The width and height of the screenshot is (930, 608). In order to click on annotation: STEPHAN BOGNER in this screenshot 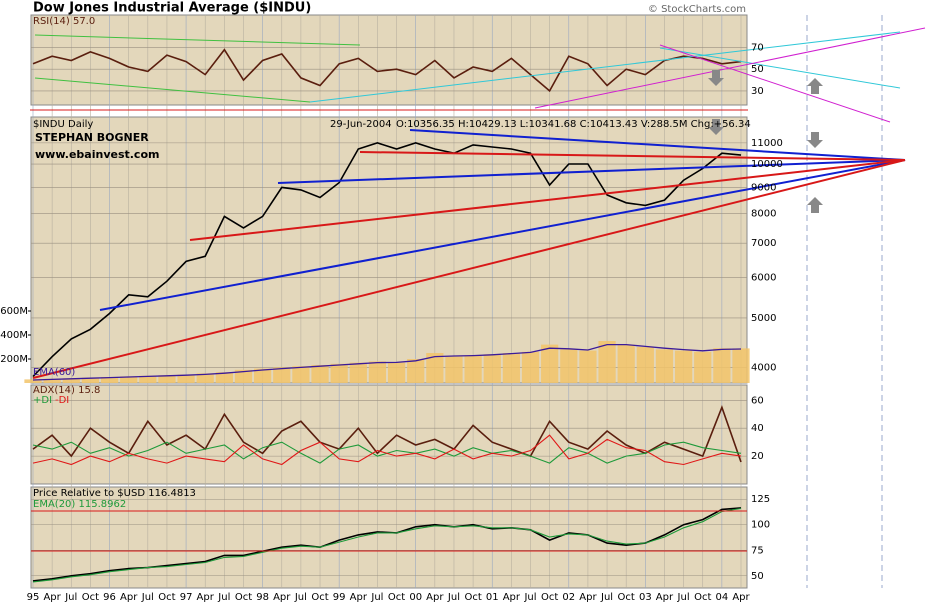, I will do `click(92, 137)`.